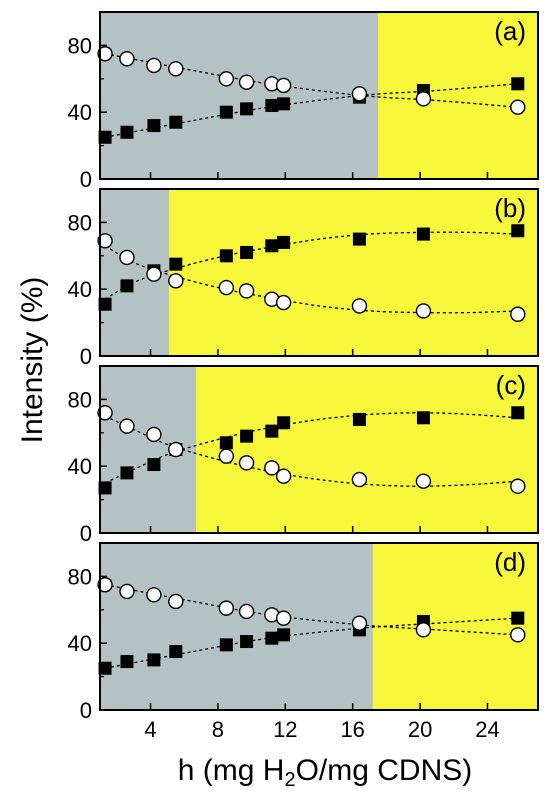 This screenshot has height=792, width=550. Describe the element at coordinates (384, 770) in the screenshot. I see `x-axis-title-part-2: O/mg CDNS)` at that location.